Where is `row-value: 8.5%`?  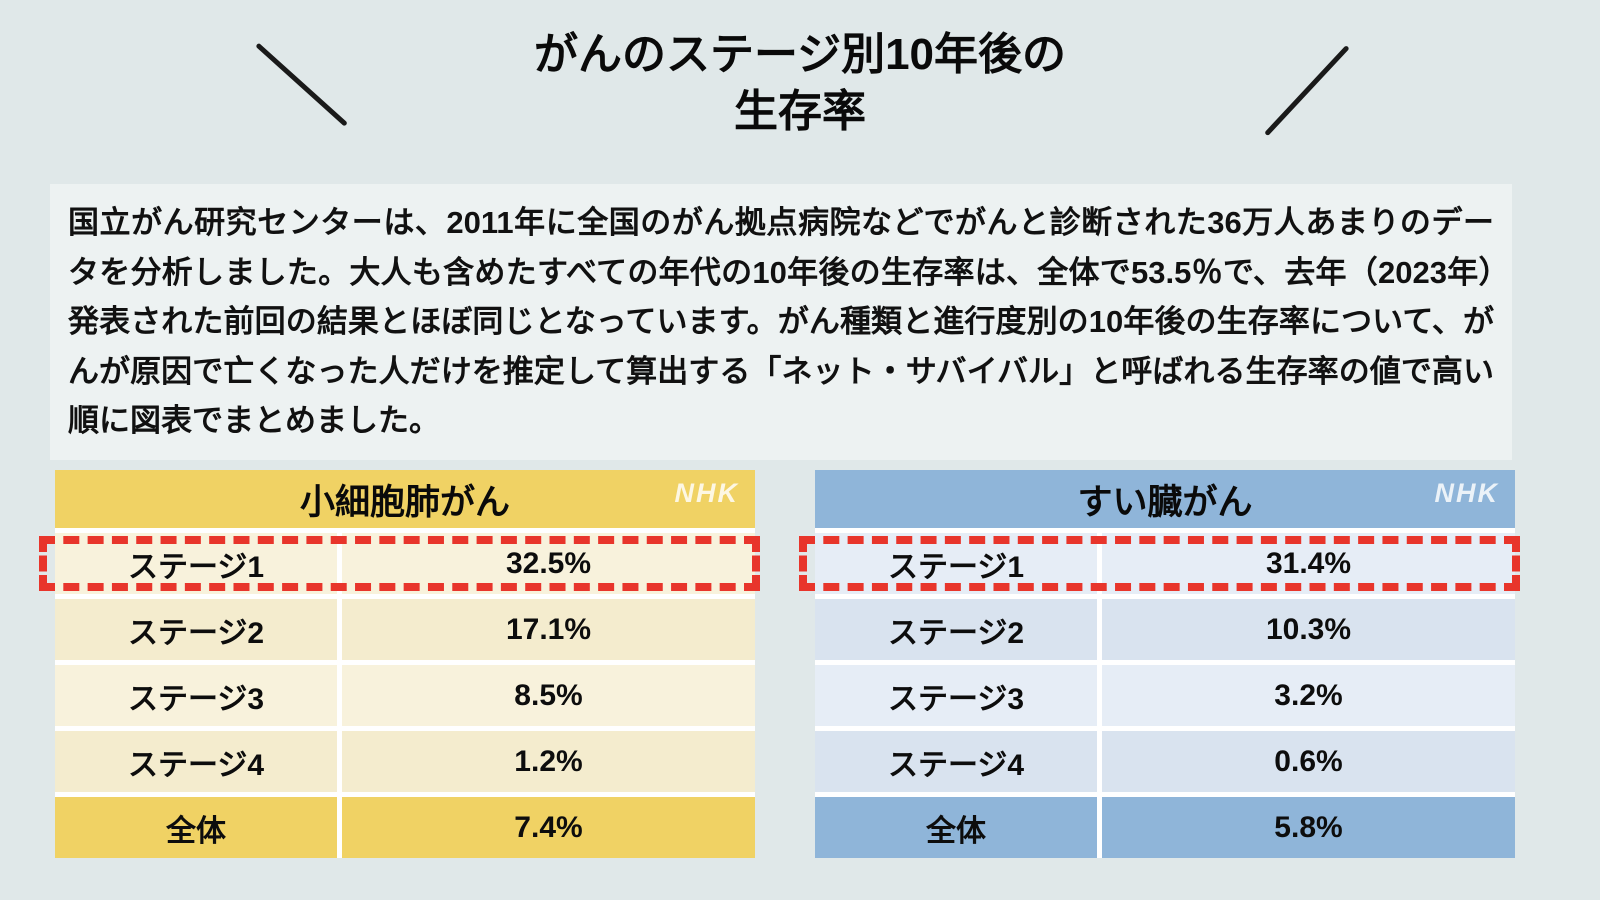
row-value: 8.5% is located at coordinates (548, 695).